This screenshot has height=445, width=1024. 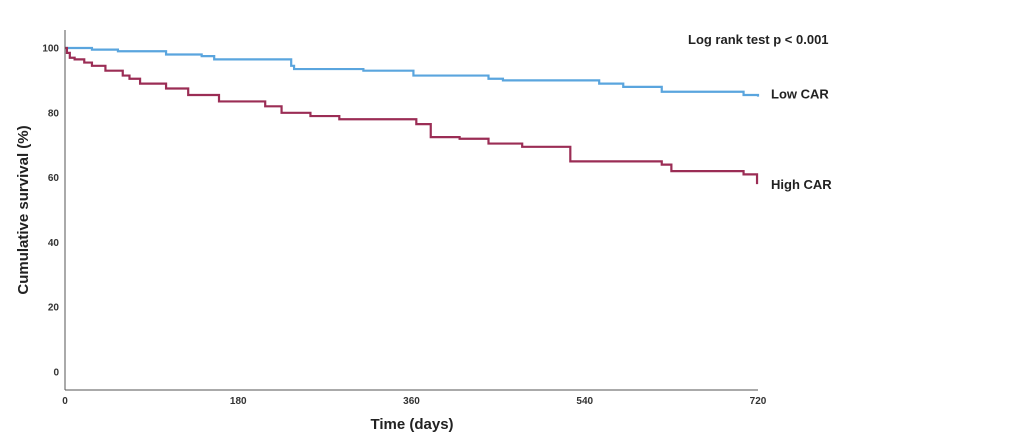 I want to click on series-line-low-car, so click(x=412, y=71).